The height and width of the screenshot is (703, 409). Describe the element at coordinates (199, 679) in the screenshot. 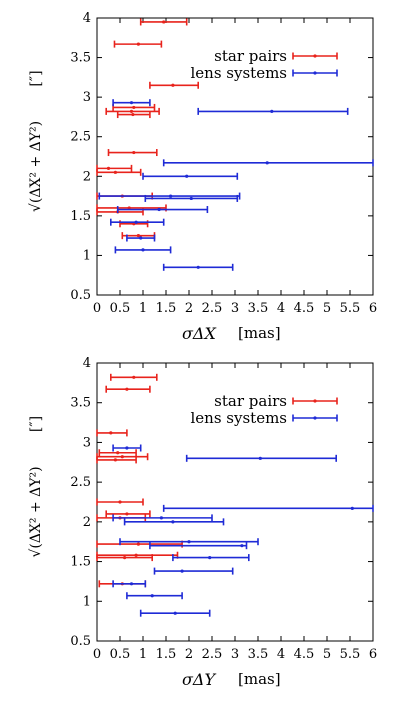

I see `x-axis-label: σΔY` at that location.